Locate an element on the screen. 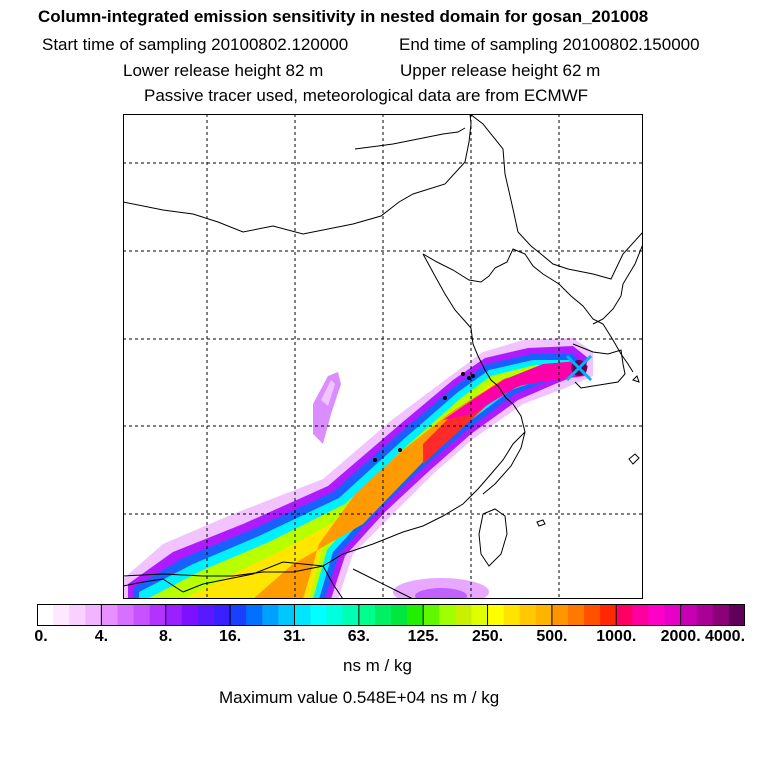 This screenshot has width=768, height=768. colorbar-tick-label: 31. is located at coordinates (294, 636).